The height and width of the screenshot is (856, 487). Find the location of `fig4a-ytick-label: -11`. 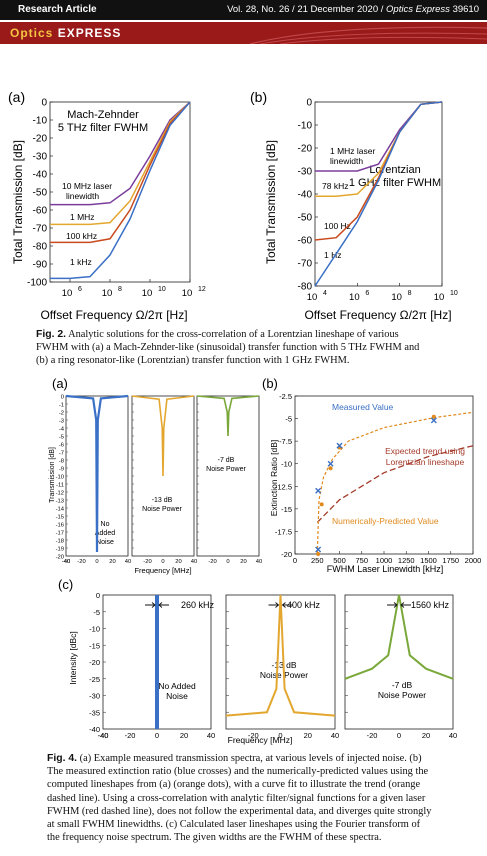

fig4a-ytick-label: -11 is located at coordinates (60, 485).